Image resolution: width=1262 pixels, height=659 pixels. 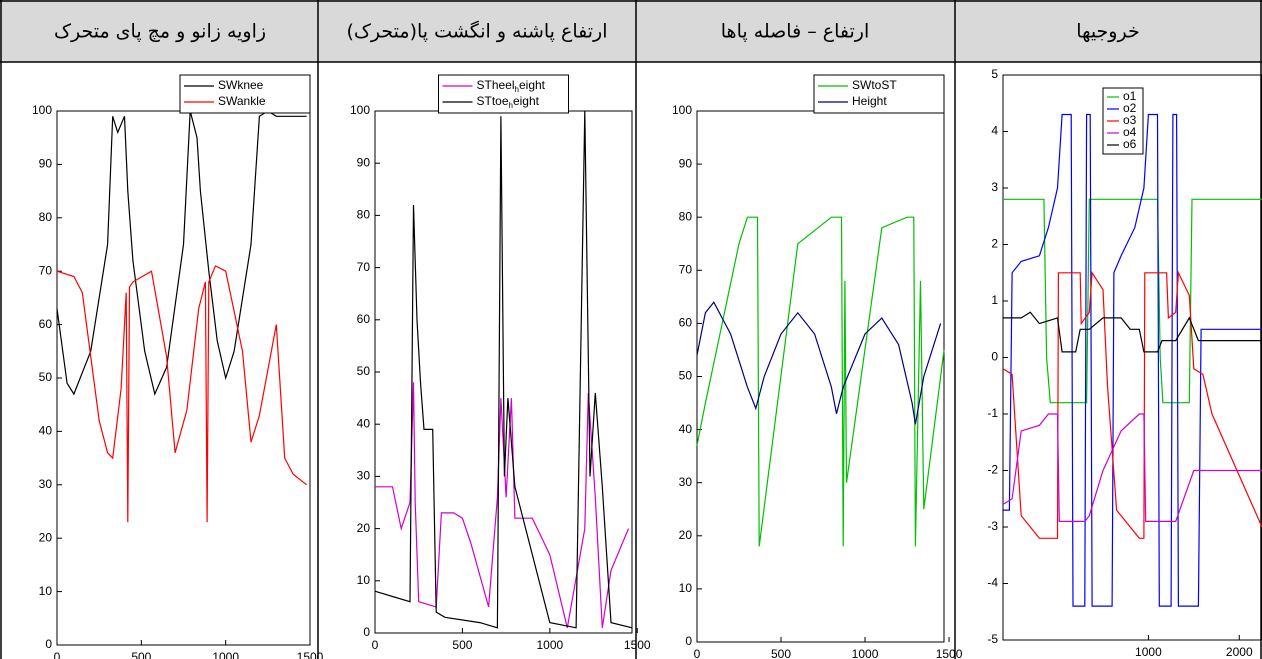 What do you see at coordinates (1130, 144) in the screenshot?
I see `legend-label: o6` at bounding box center [1130, 144].